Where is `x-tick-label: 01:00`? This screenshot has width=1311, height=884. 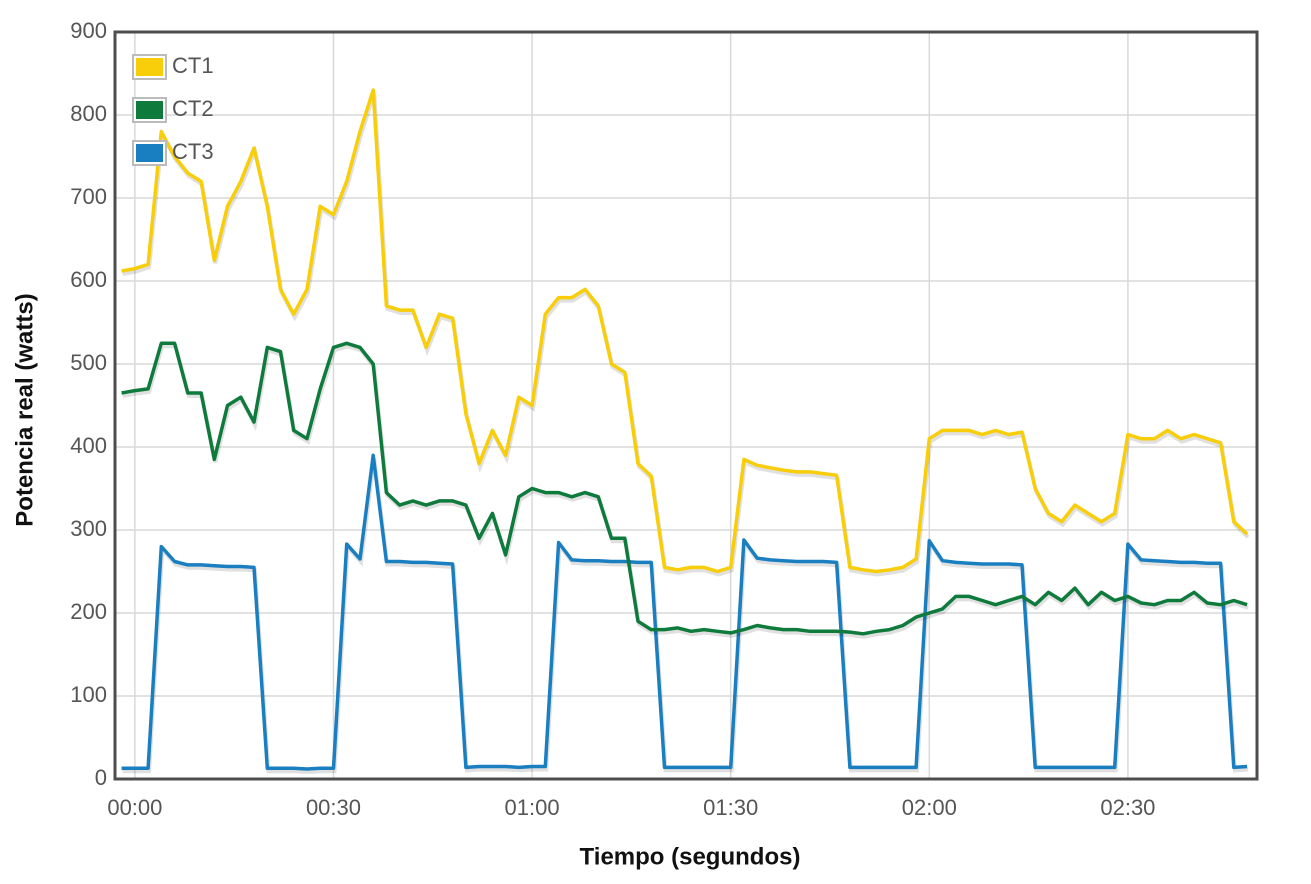 x-tick-label: 01:00 is located at coordinates (532, 807).